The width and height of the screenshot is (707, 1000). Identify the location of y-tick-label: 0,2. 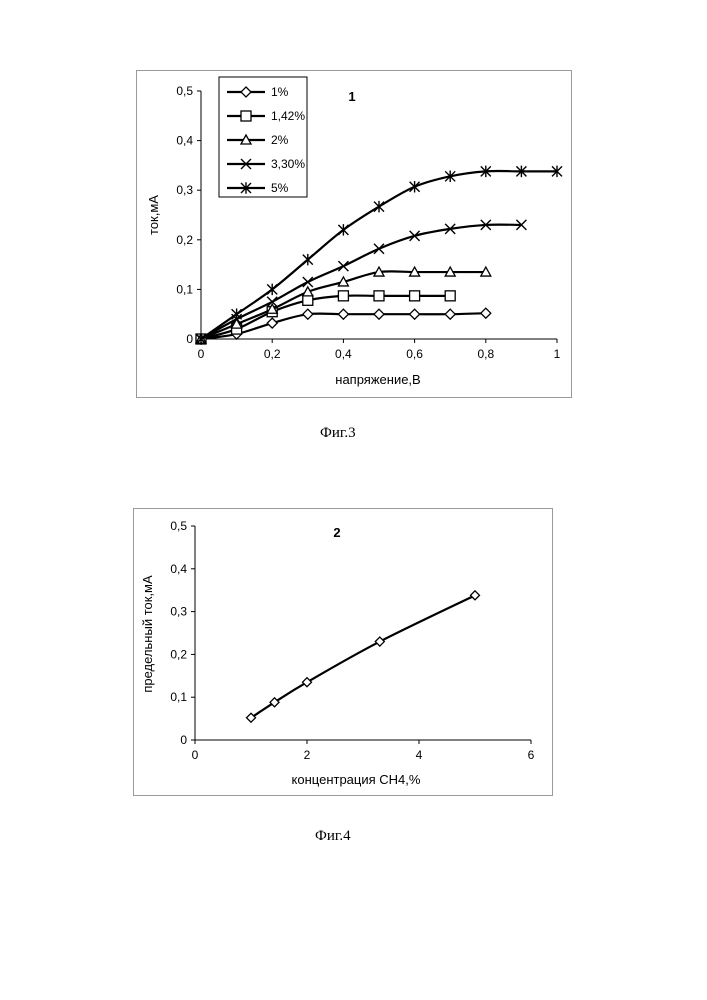
(184, 240).